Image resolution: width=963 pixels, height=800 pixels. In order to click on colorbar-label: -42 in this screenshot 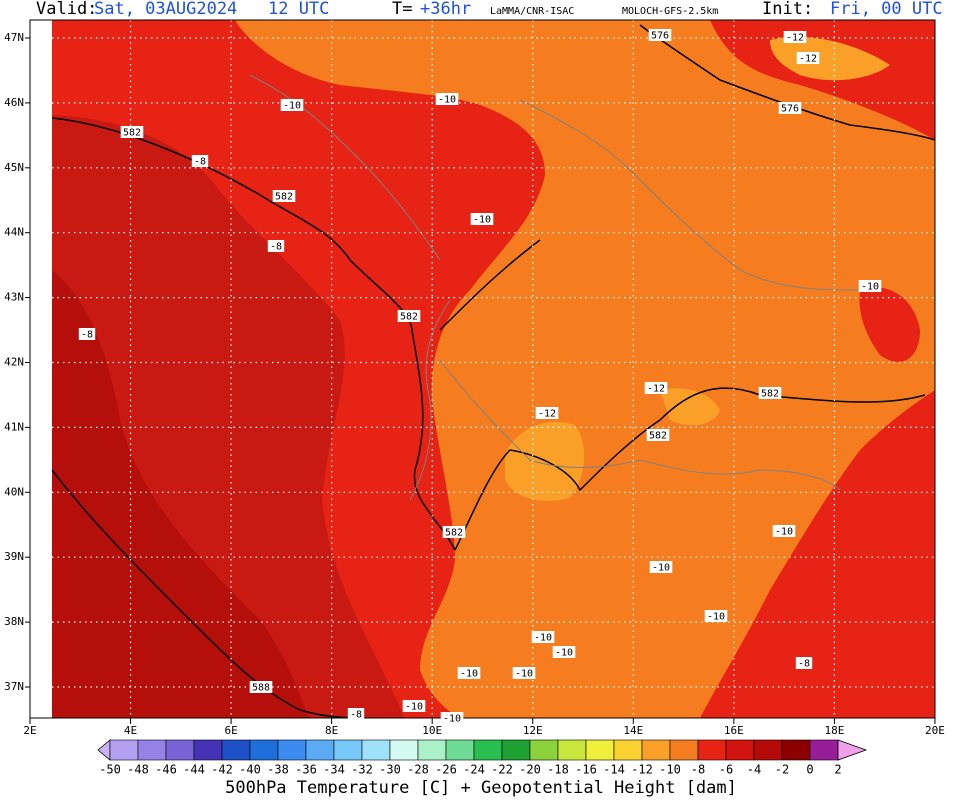, I will do `click(222, 770)`.